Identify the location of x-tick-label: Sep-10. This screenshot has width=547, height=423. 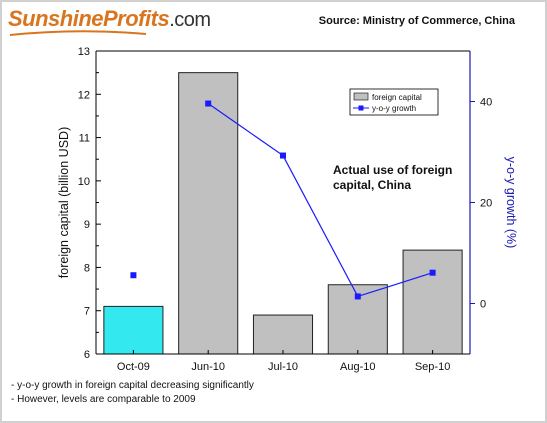
(432, 367).